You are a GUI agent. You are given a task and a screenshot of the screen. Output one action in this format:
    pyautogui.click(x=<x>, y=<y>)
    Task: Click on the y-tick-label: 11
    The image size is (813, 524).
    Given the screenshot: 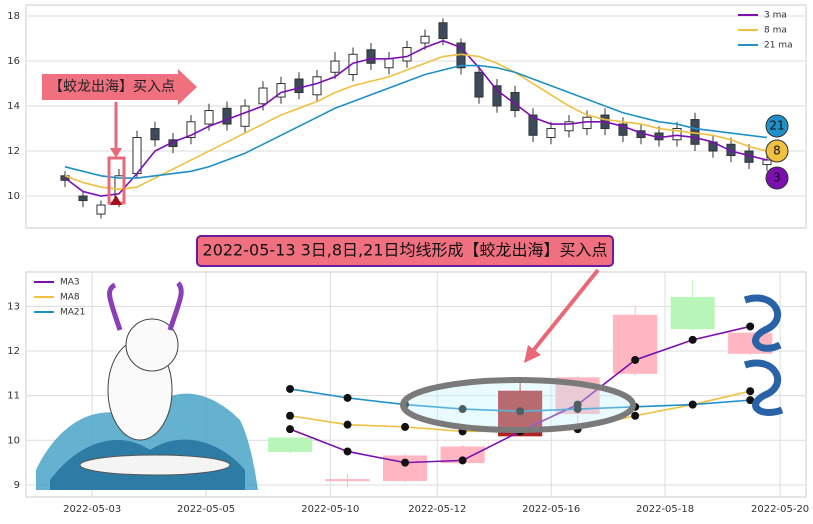 What is the action you would take?
    pyautogui.click(x=13, y=396)
    